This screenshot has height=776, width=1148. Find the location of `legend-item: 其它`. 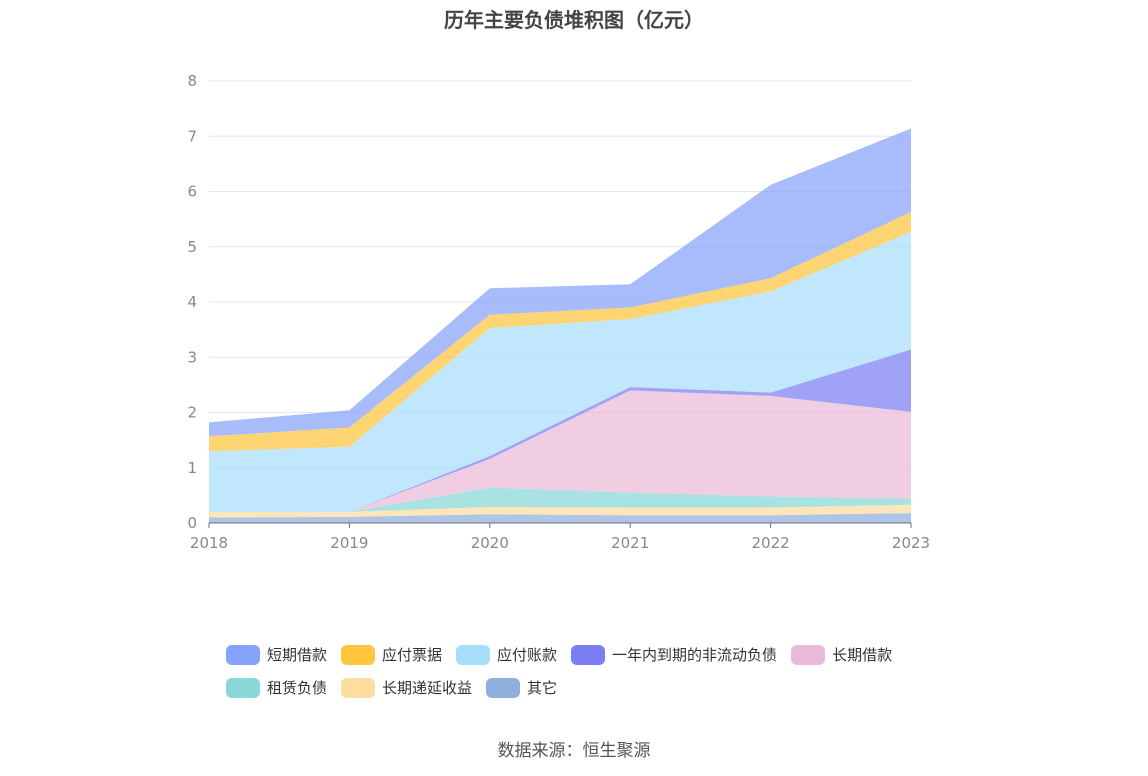

legend-item: 其它 is located at coordinates (521, 687).